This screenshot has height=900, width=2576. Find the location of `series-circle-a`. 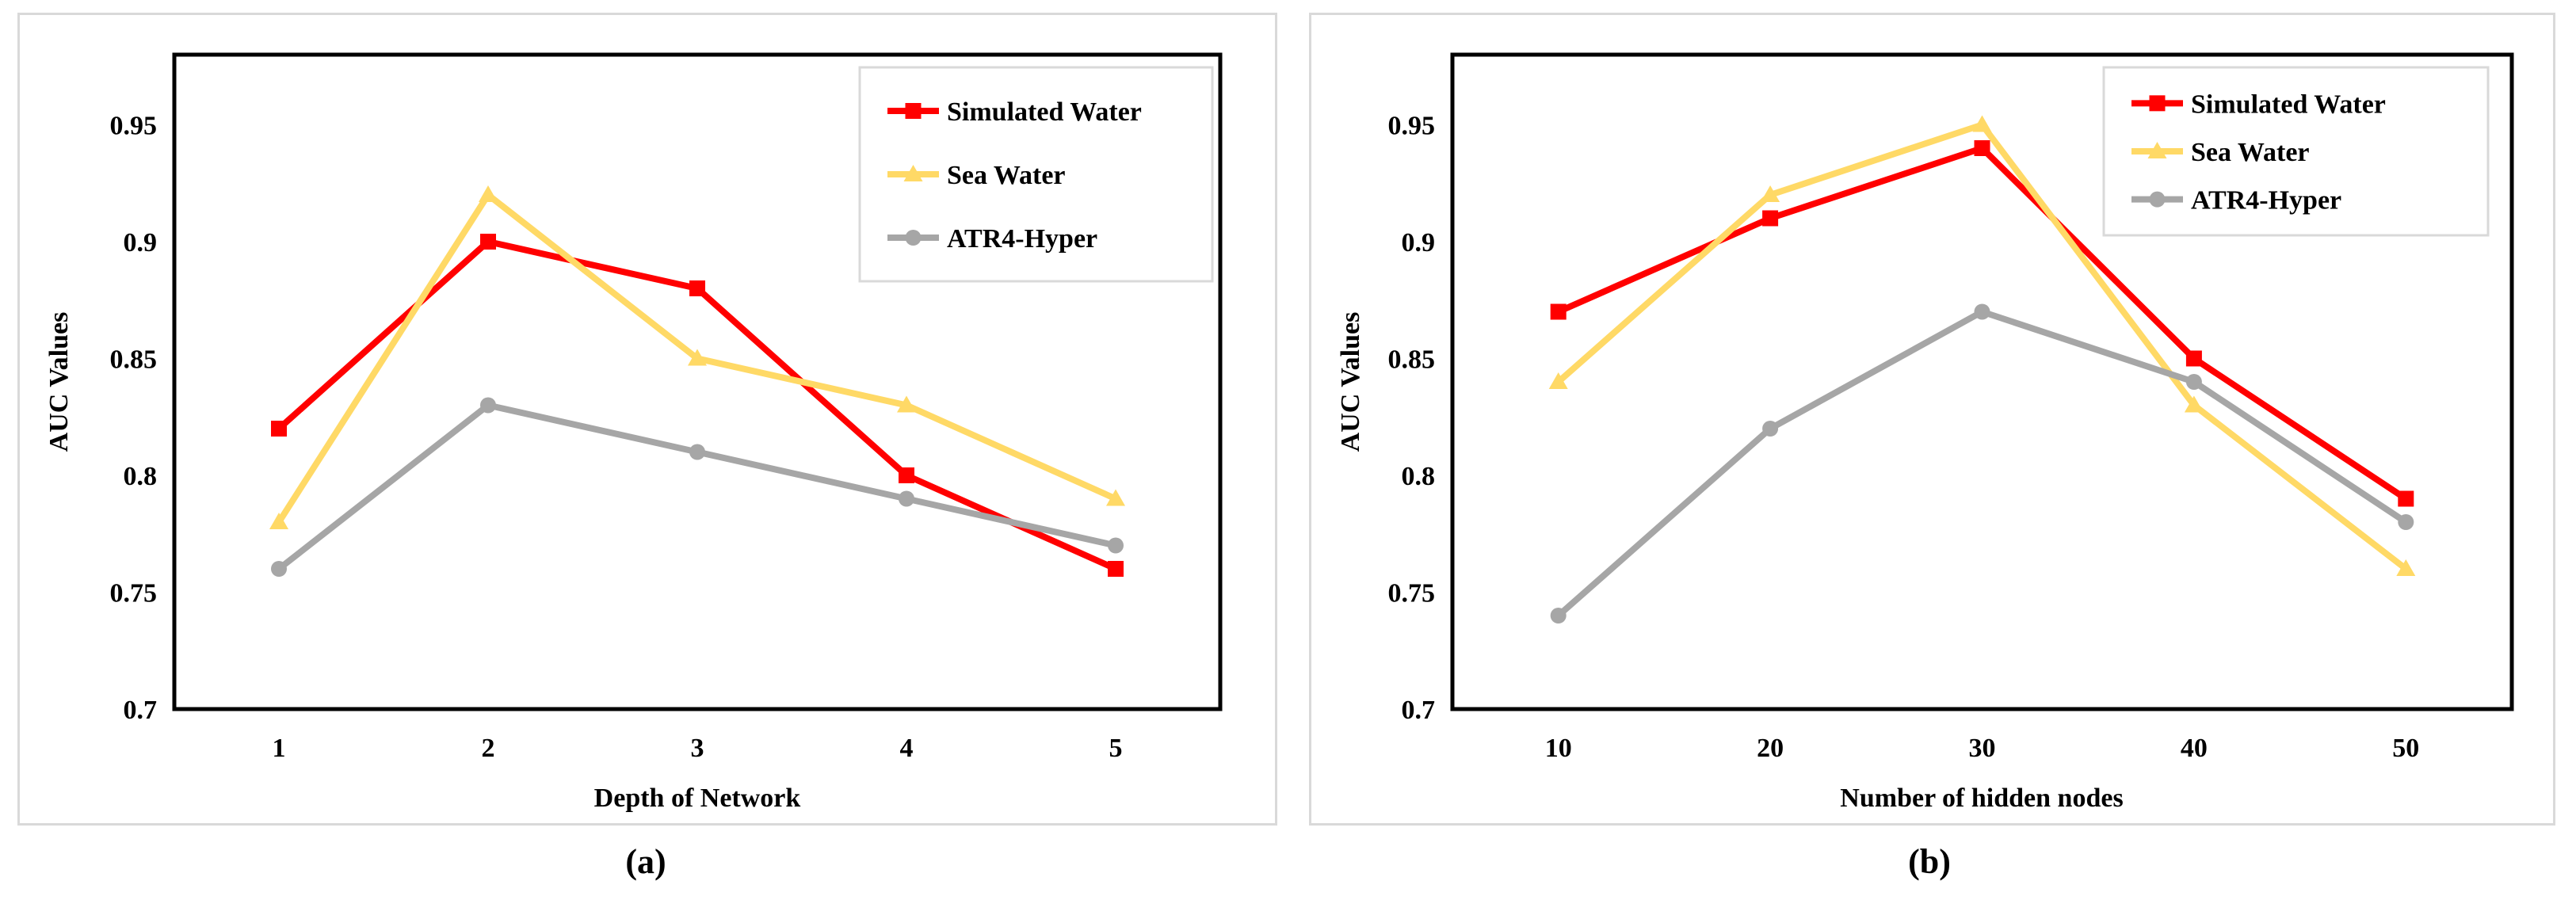

series-circle-a is located at coordinates (697, 487).